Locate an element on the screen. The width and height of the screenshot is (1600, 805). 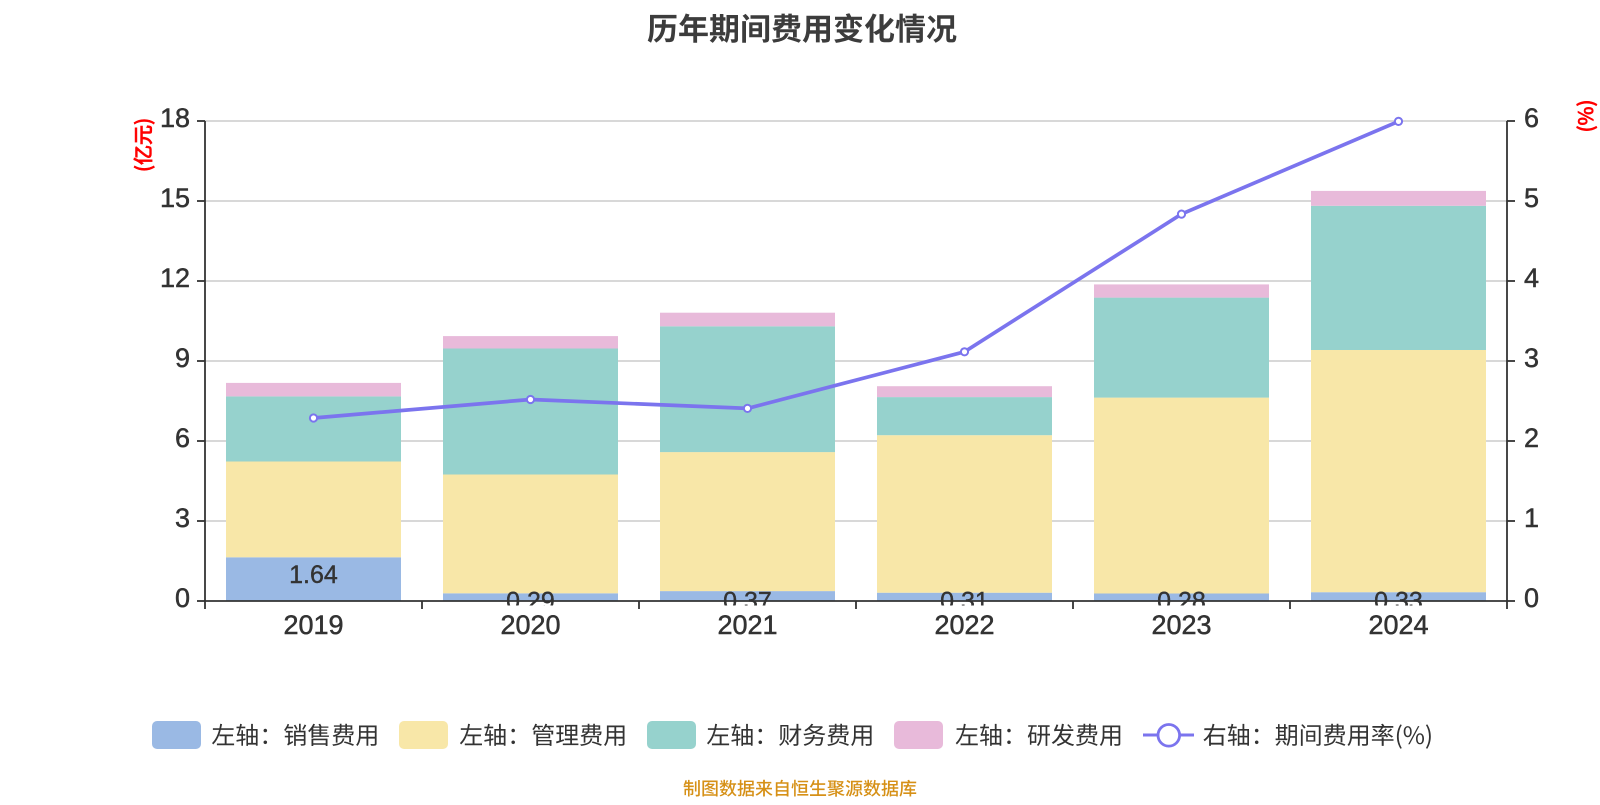
svg-text: 2020 is located at coordinates (530, 625).